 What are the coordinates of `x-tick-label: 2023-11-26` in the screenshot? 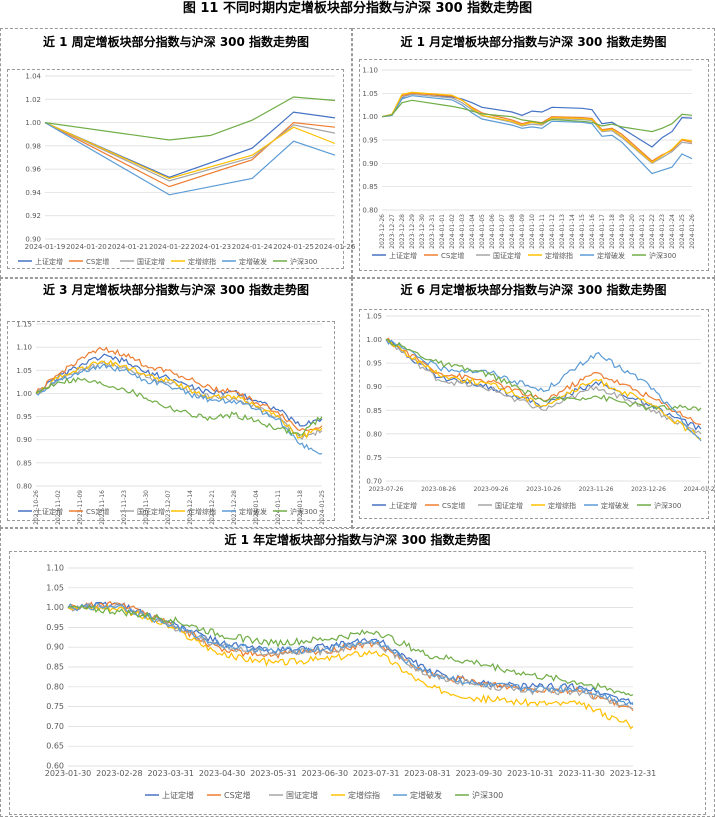 It's located at (596, 489).